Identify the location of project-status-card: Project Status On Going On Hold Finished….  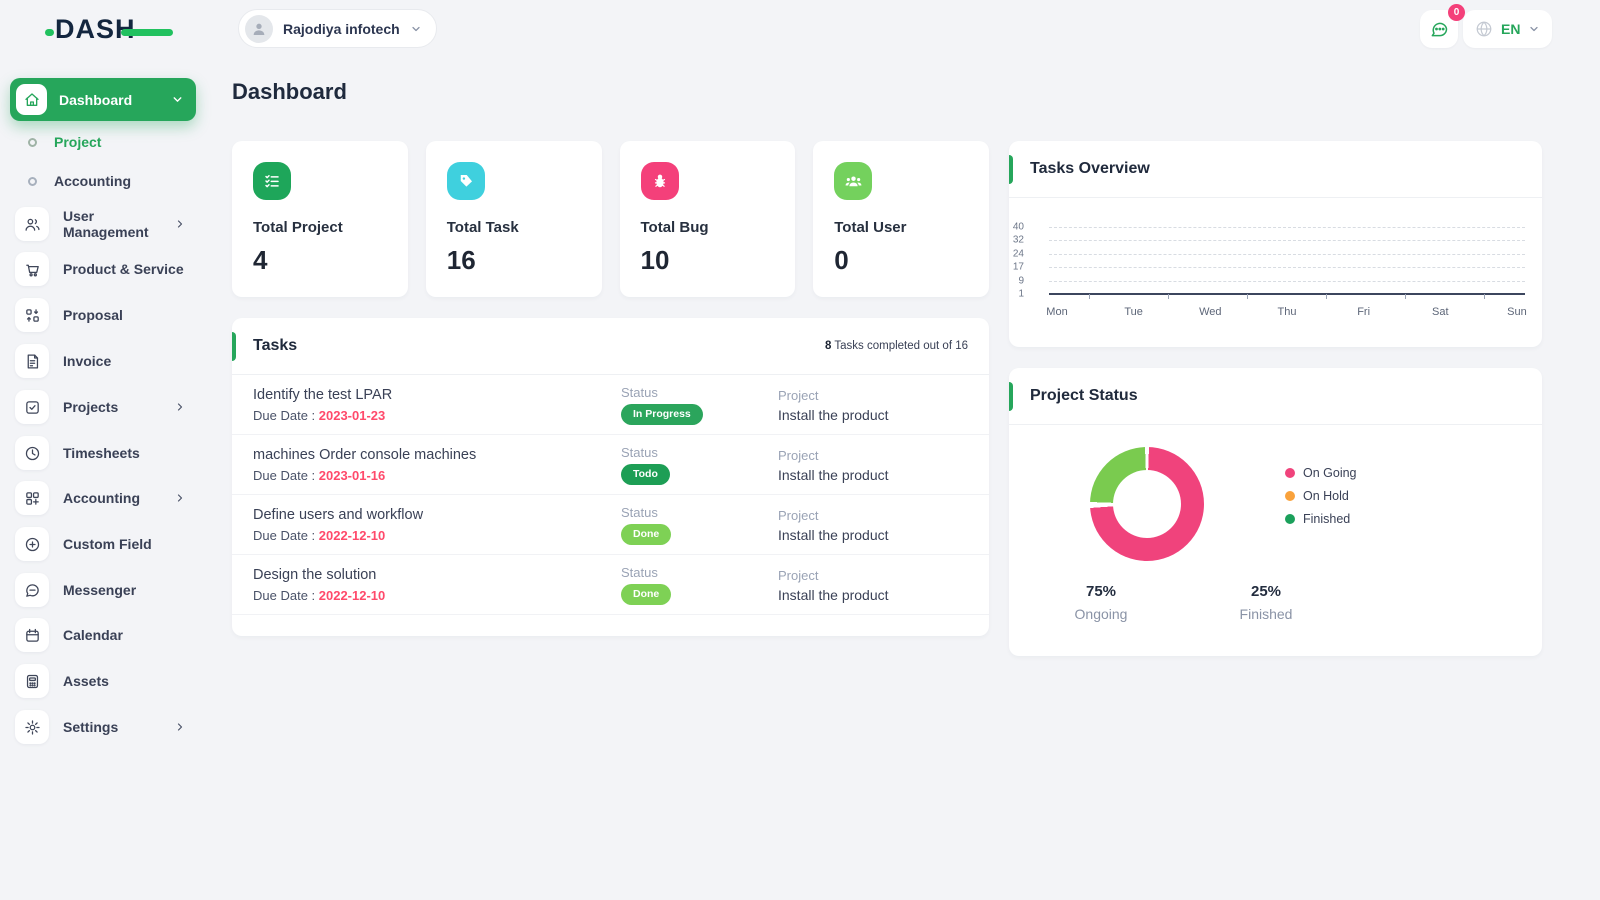
(1275, 512).